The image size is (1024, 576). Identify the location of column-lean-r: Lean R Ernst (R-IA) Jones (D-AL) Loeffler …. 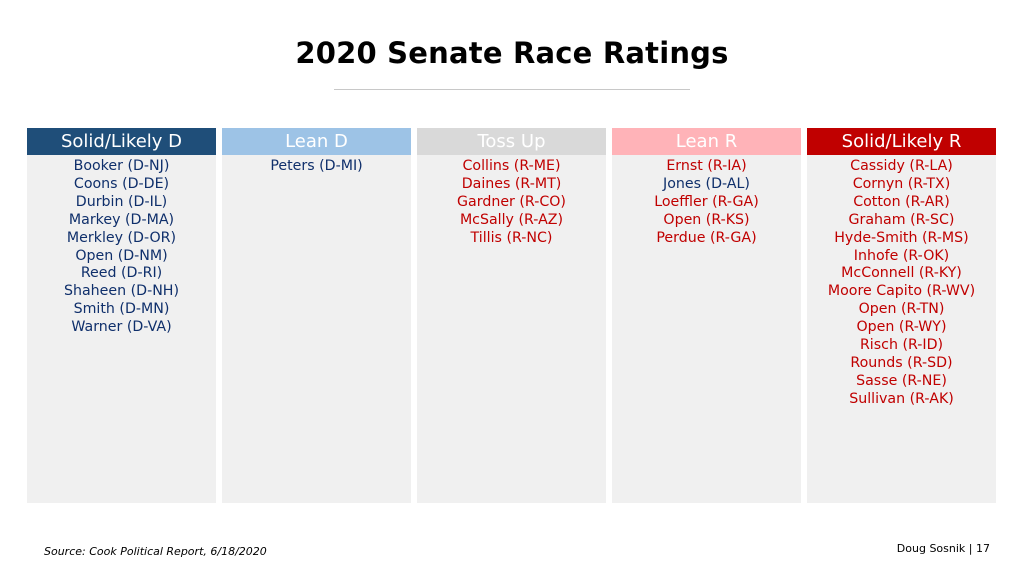
(706, 315).